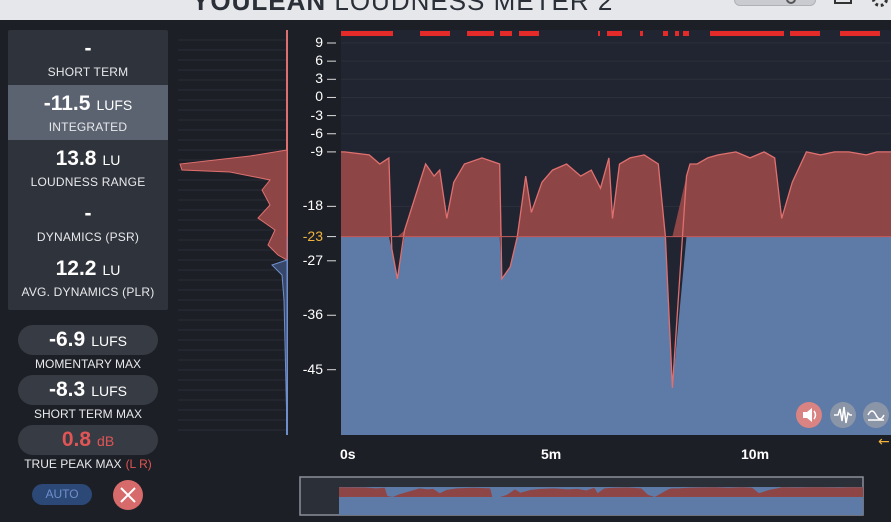 The image size is (891, 522). I want to click on y-tick-label: 9, so click(319, 42).